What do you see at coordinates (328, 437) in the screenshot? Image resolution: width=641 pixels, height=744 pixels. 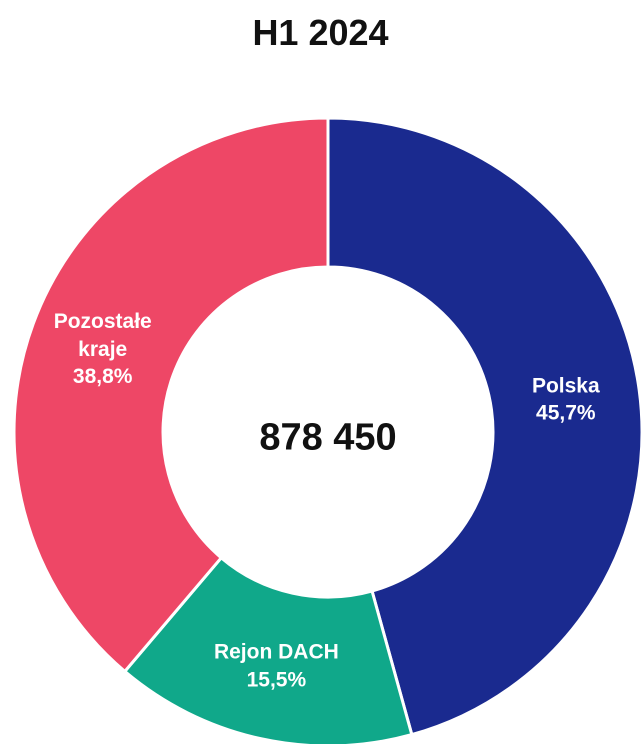 I see `center-label: 878 450` at bounding box center [328, 437].